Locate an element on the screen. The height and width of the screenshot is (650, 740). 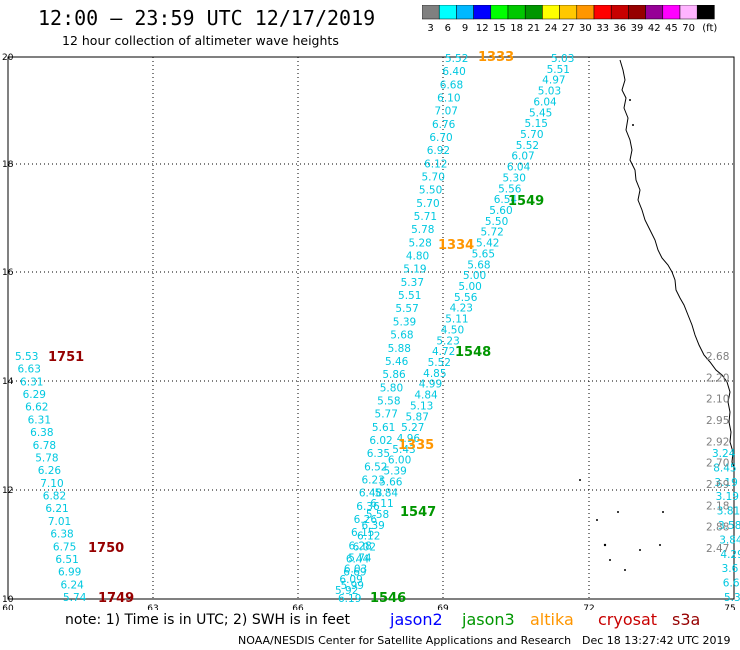
wave-height-value: 5.45 is located at coordinates (540, 113).